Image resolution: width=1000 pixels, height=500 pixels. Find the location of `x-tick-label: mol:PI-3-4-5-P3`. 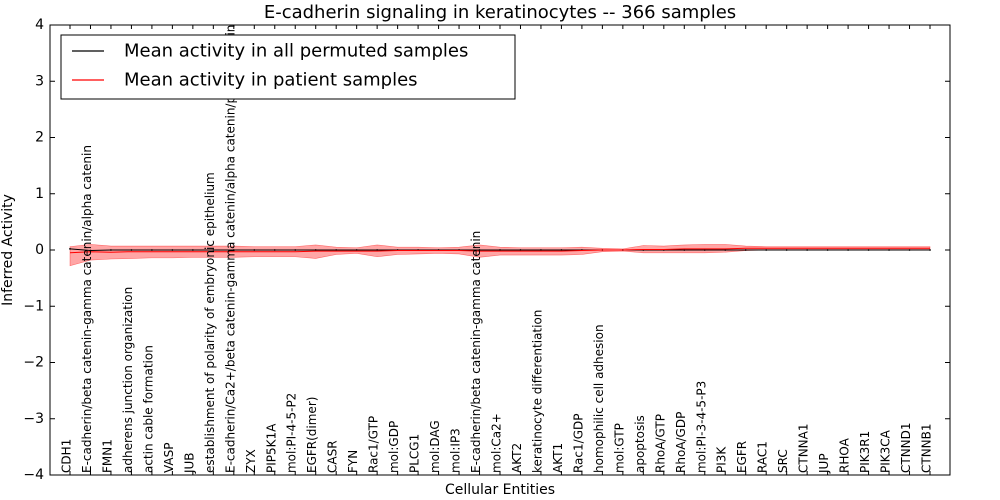

x-tick-label: mol:PI-3-4-5-P3 is located at coordinates (701, 427).